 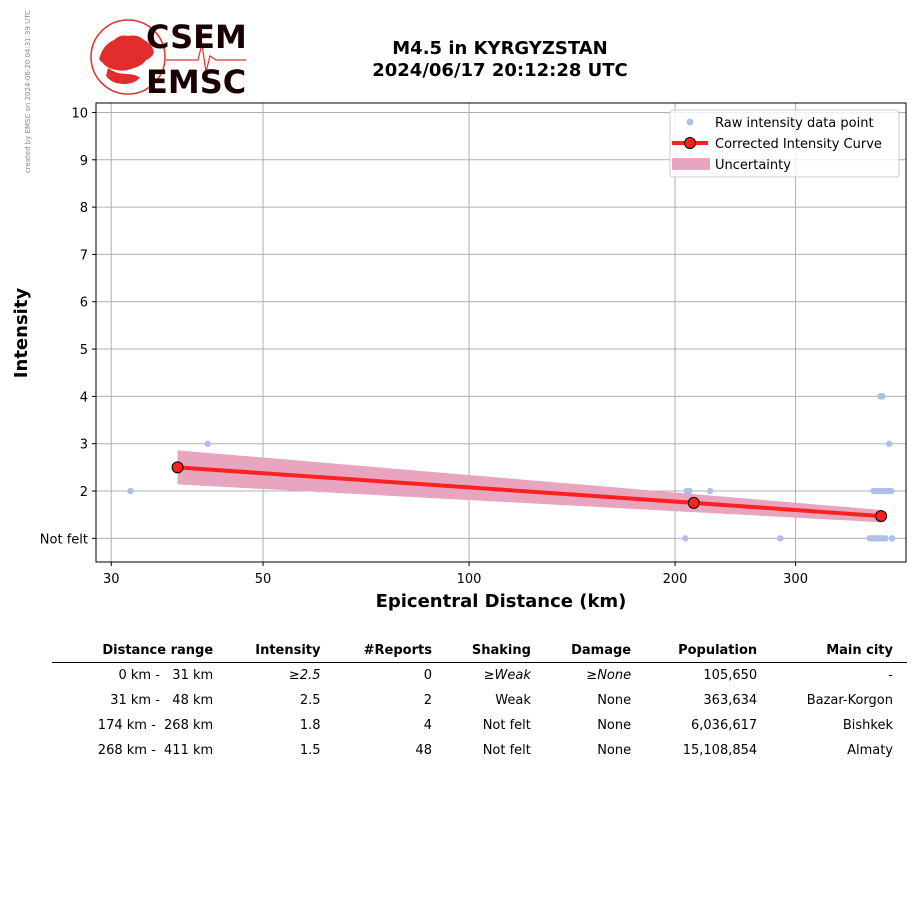 What do you see at coordinates (839, 651) in the screenshot?
I see `table-header-cell: Main city` at bounding box center [839, 651].